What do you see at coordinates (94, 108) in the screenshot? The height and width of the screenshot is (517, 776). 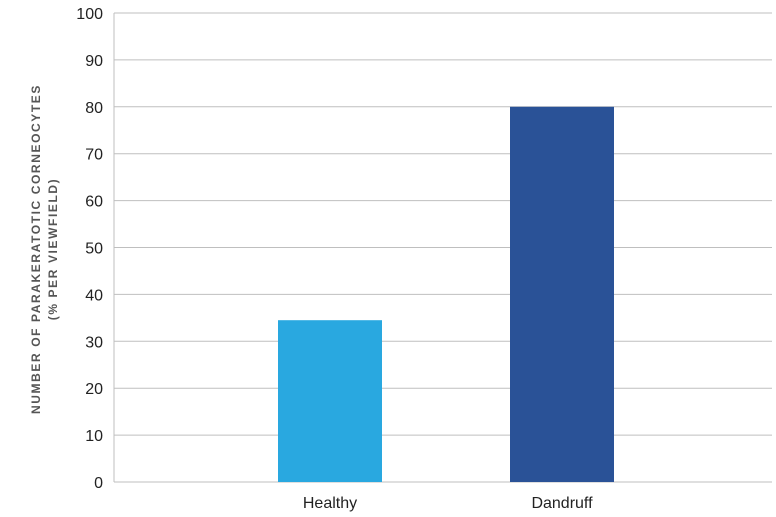 I see `y-tick-label: 80` at bounding box center [94, 108].